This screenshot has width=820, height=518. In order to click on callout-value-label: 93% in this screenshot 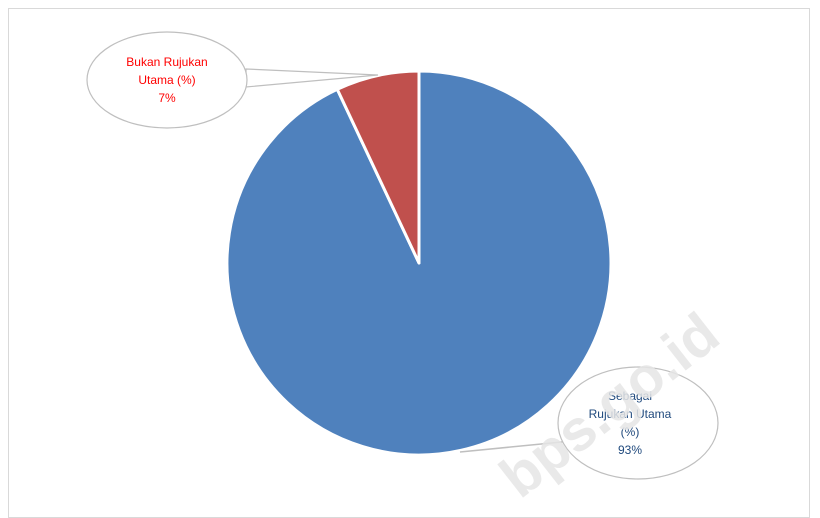, I will do `click(630, 450)`.